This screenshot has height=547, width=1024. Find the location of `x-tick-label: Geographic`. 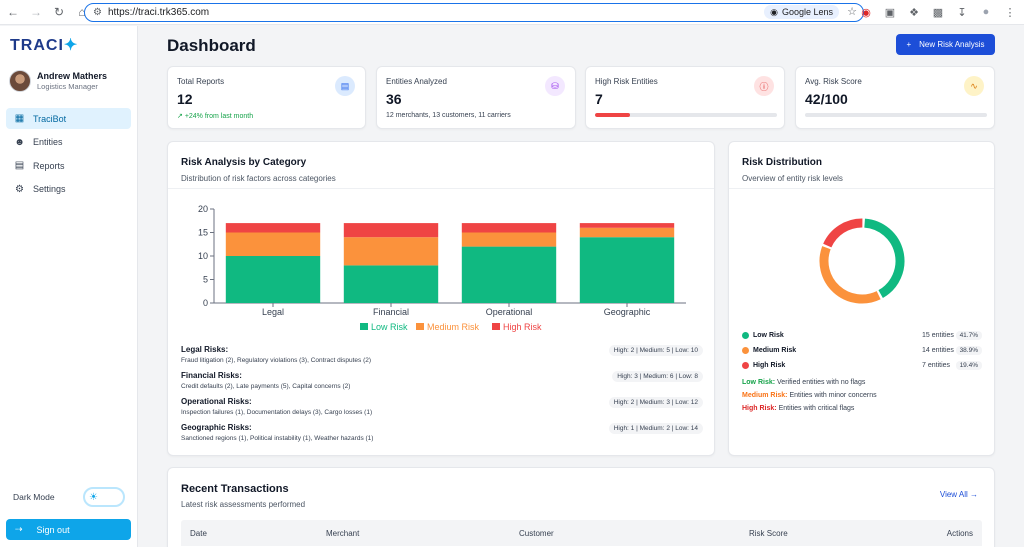

x-tick-label: Geographic is located at coordinates (627, 312).